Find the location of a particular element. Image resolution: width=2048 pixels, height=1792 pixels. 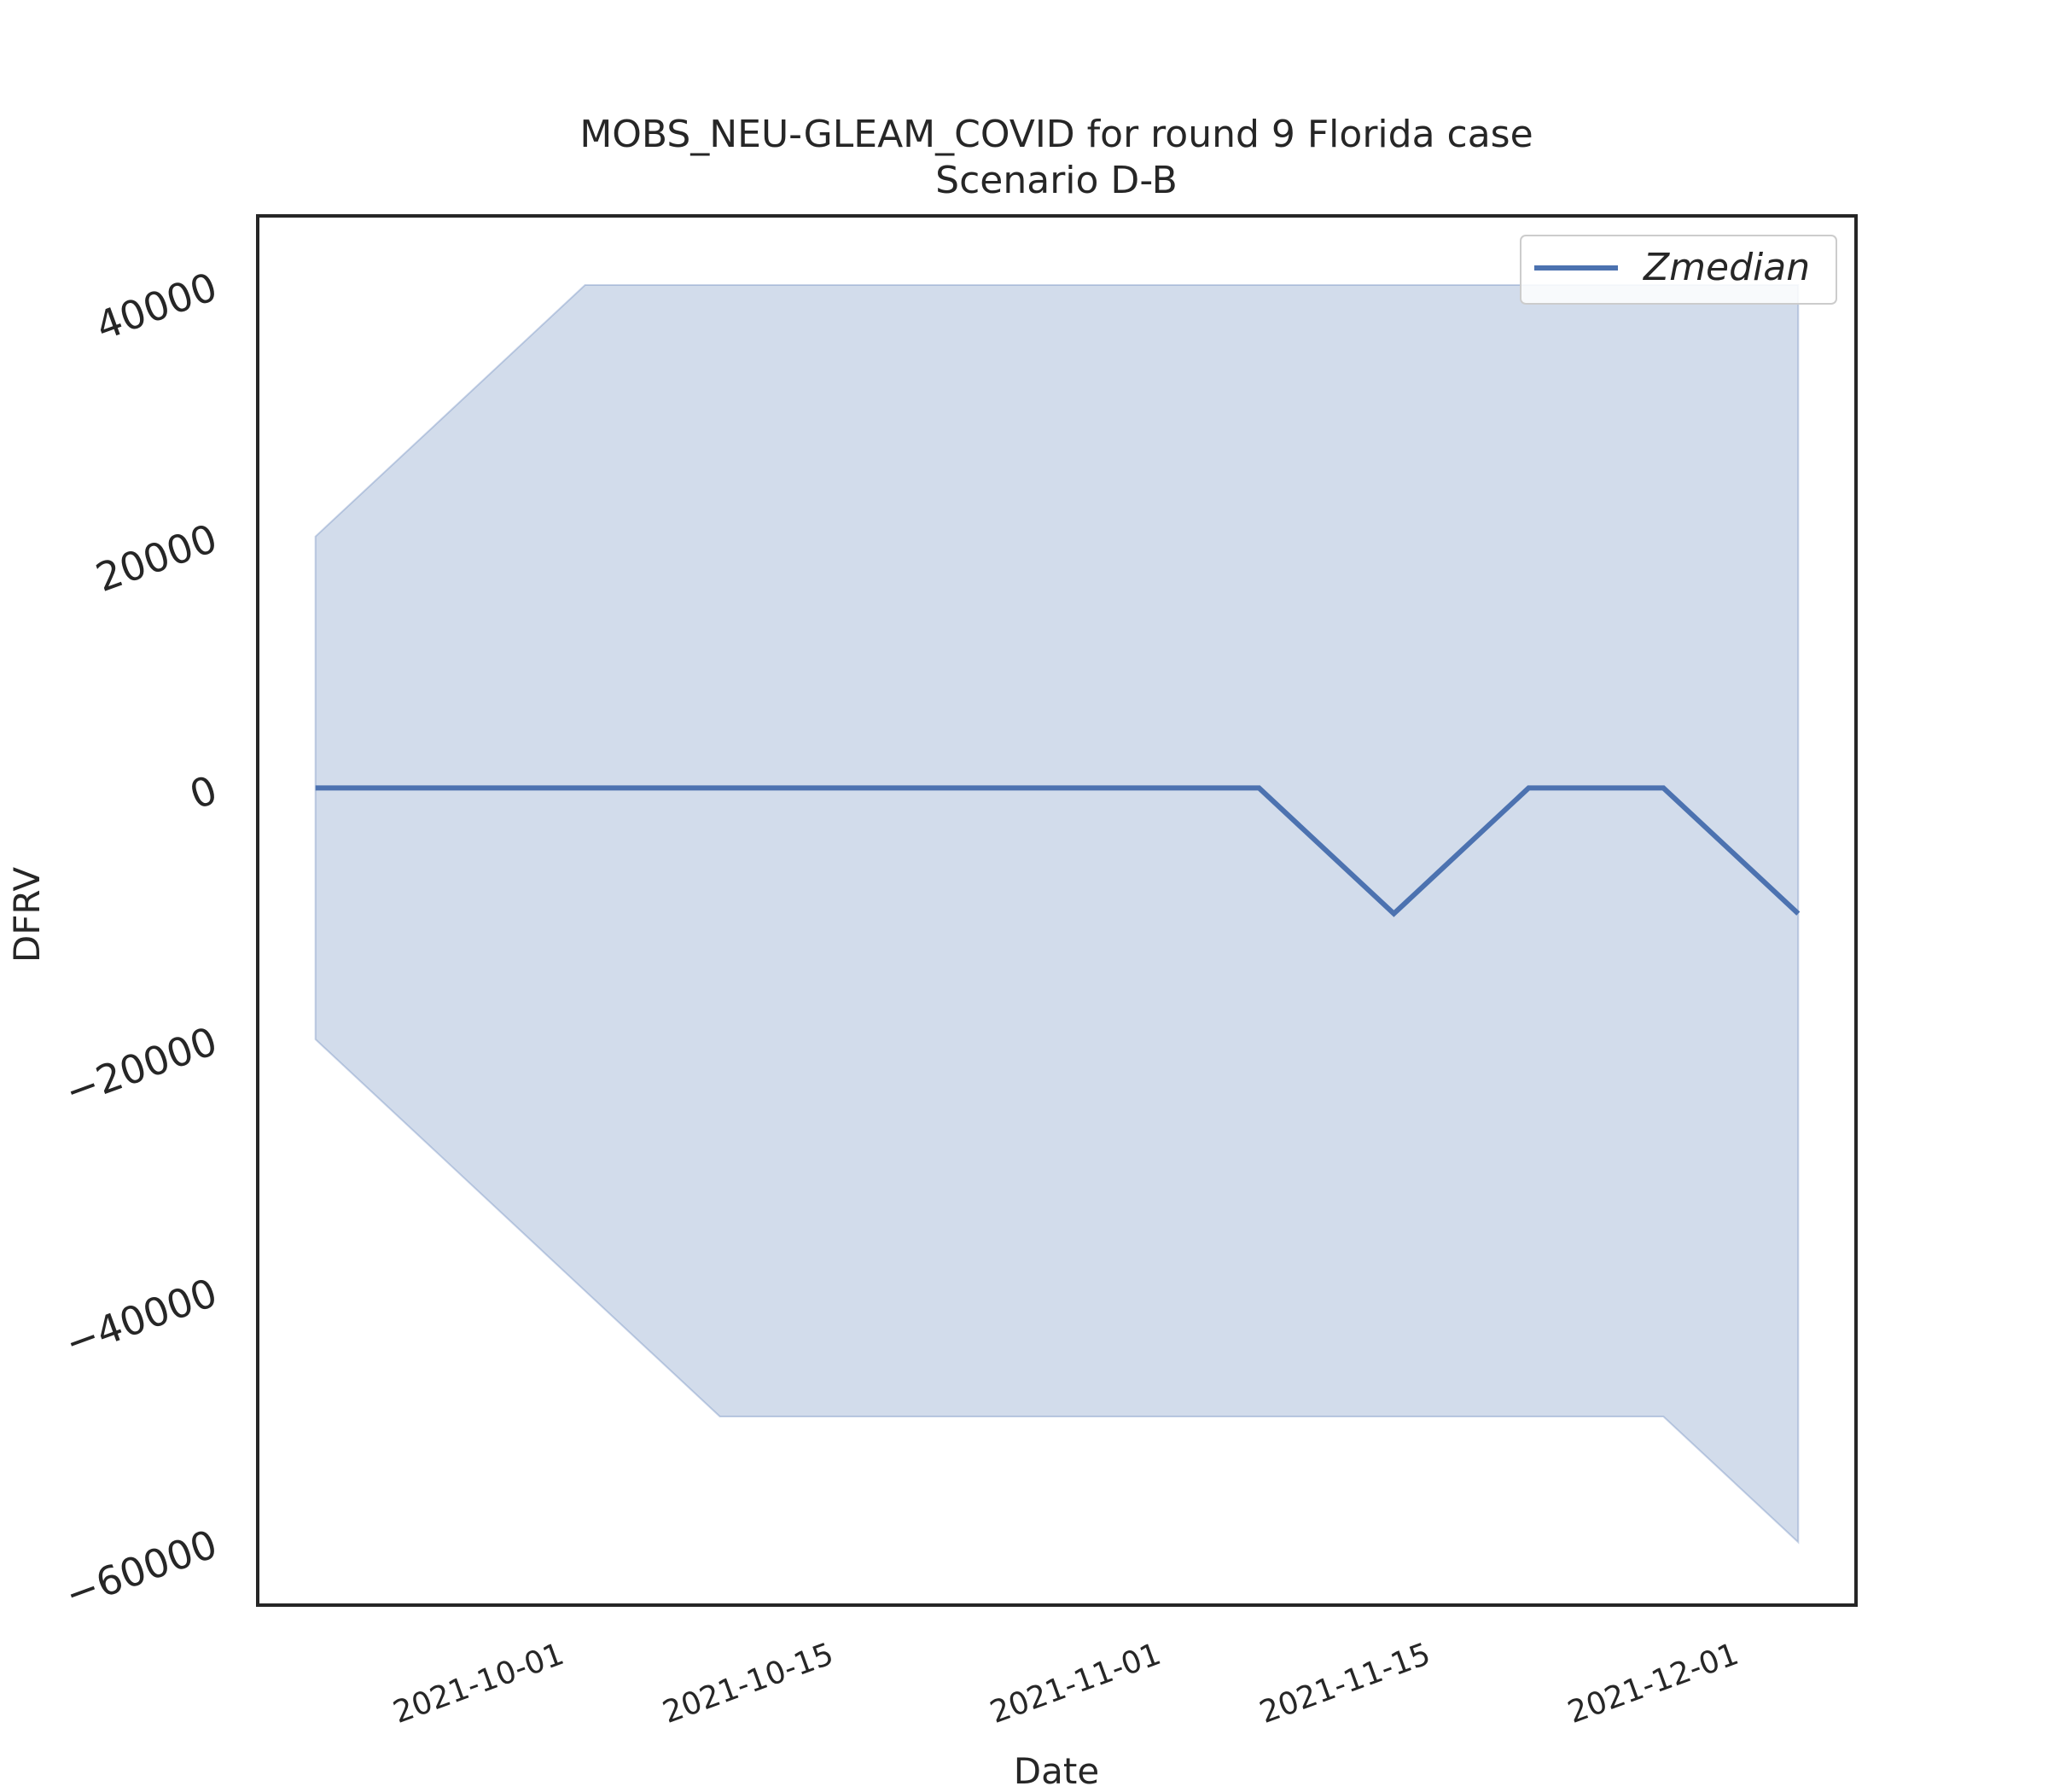

legend-box is located at coordinates (1678, 270).